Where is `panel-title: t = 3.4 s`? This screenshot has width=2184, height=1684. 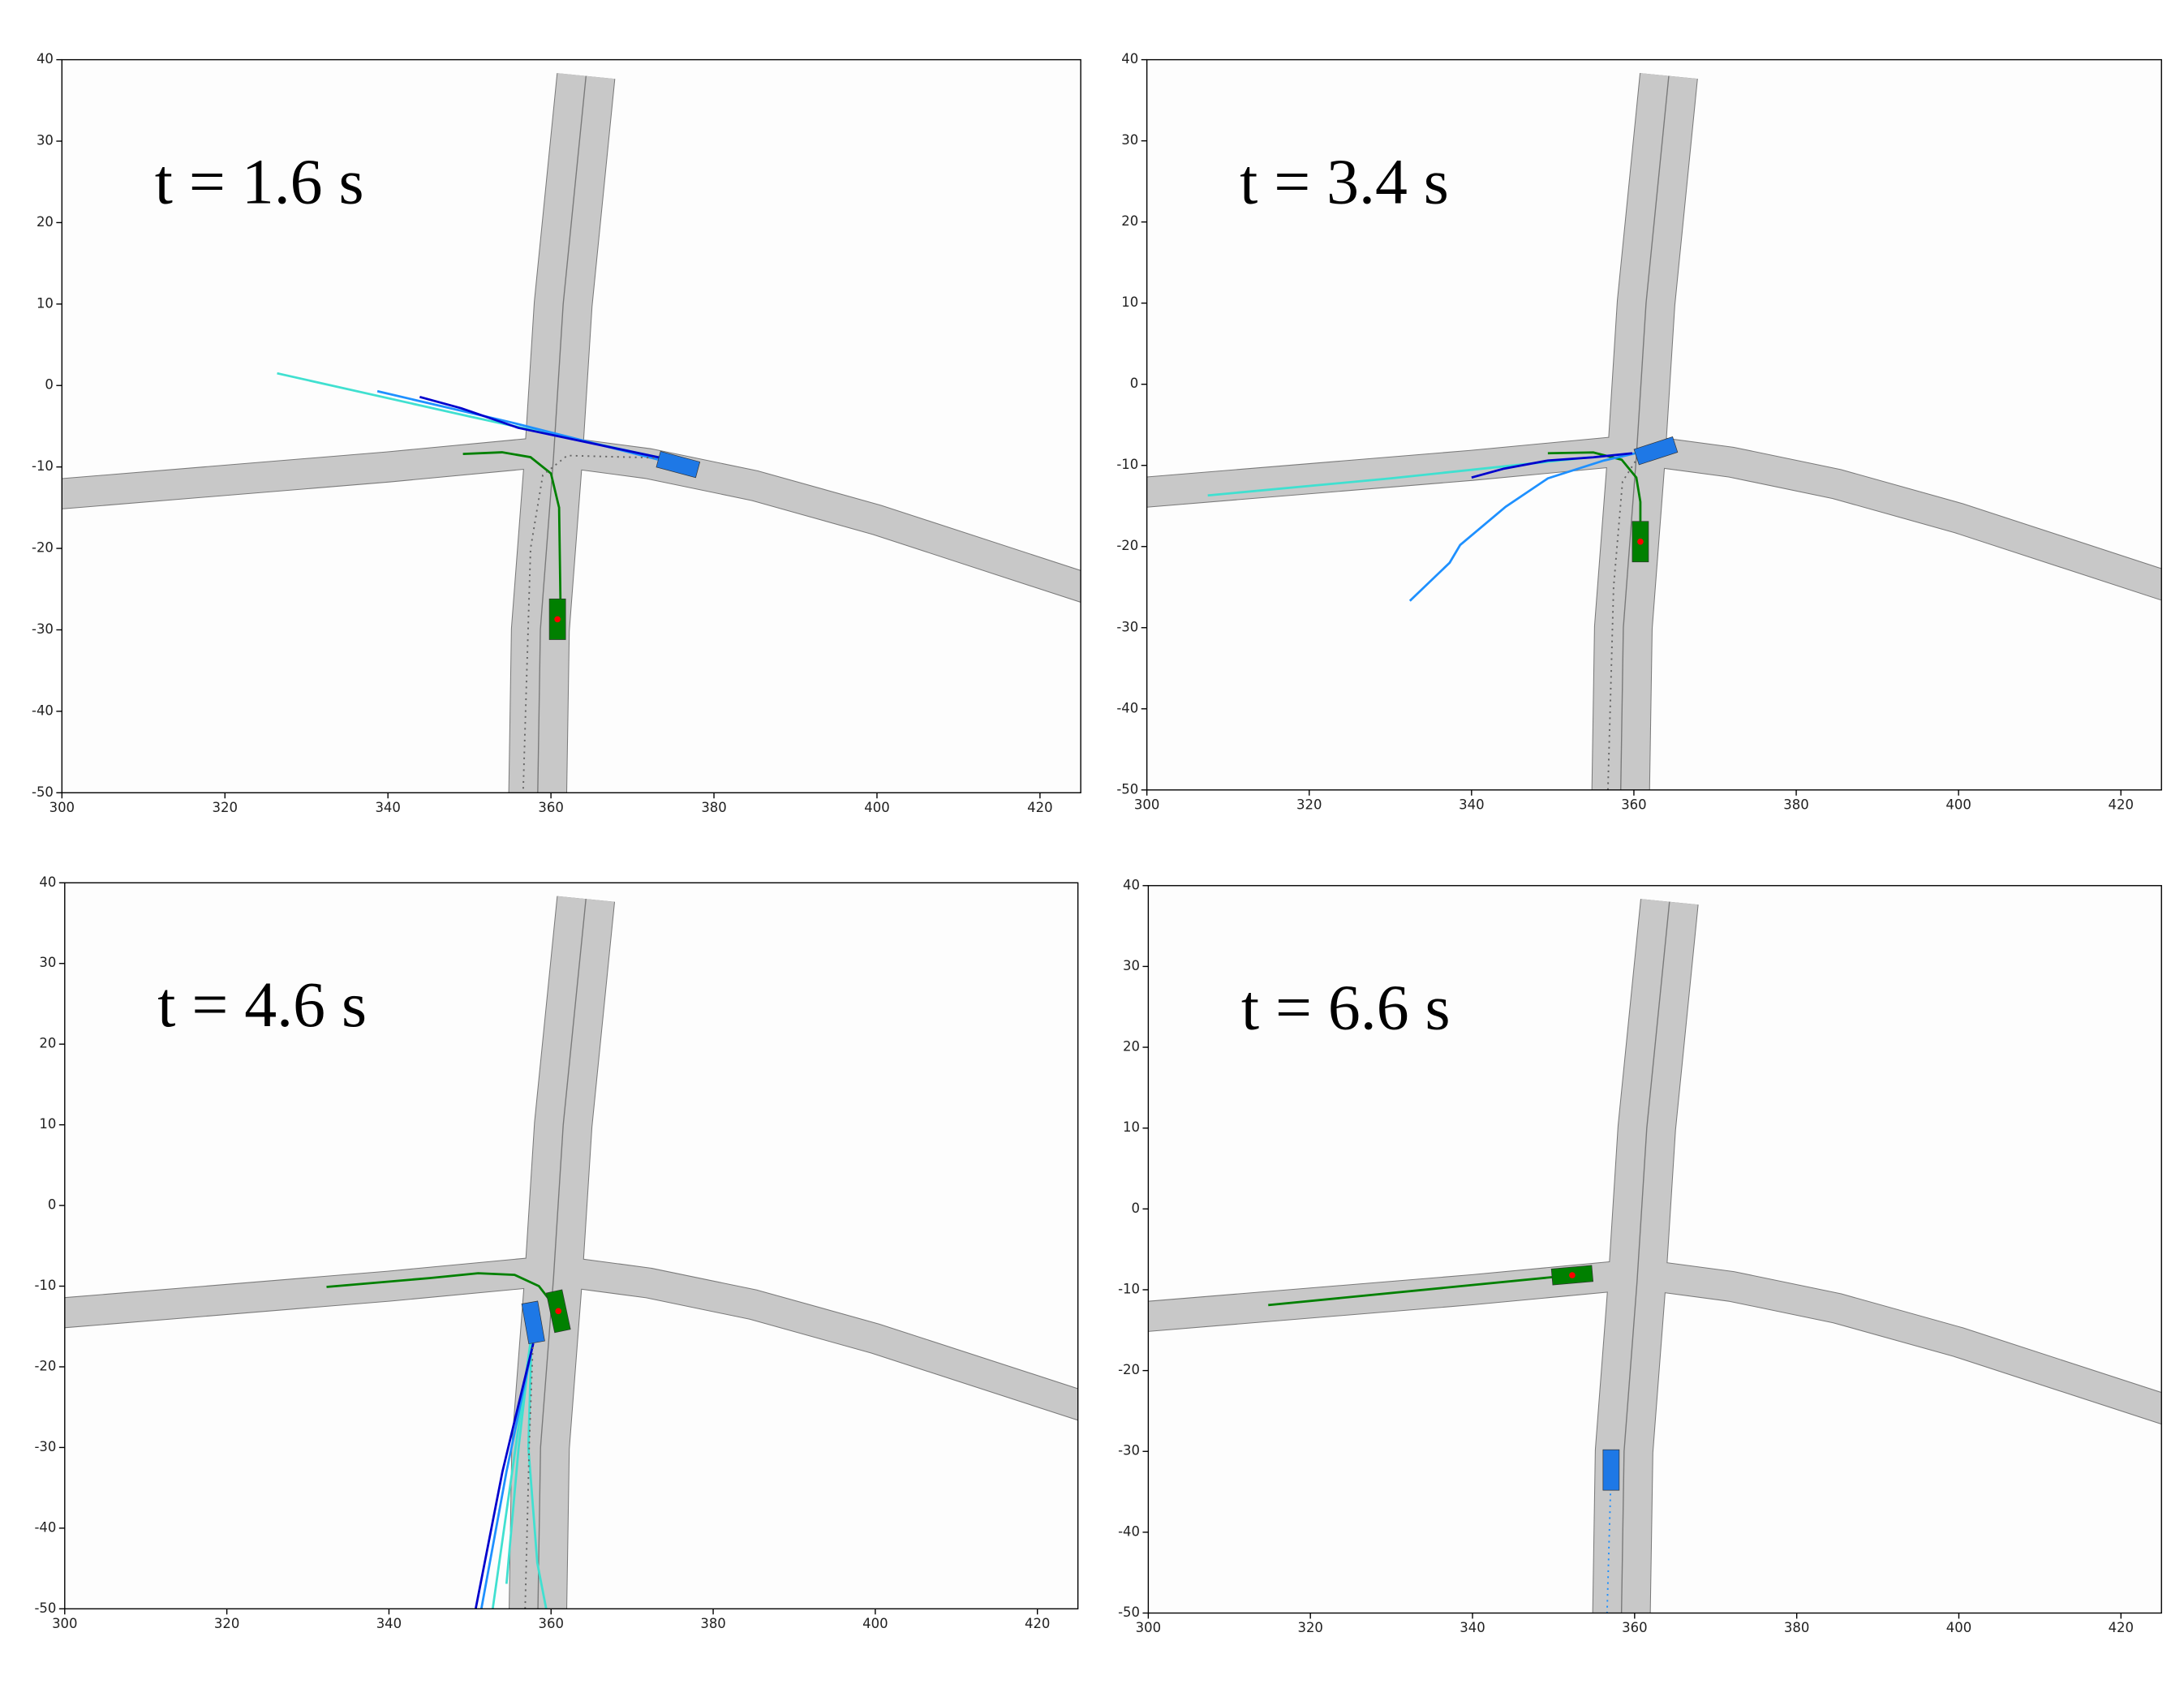 panel-title: t = 3.4 s is located at coordinates (1344, 182).